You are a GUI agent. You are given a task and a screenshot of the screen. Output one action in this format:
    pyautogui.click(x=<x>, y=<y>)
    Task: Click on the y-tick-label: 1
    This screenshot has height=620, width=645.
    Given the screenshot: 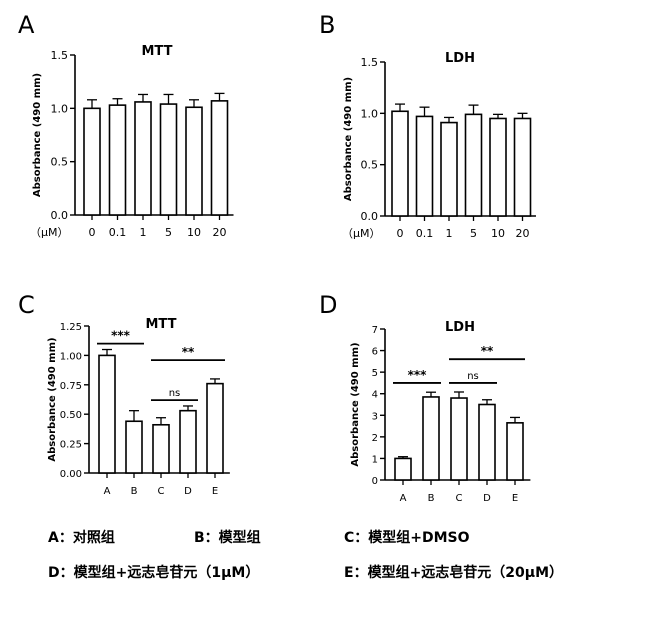 What is the action you would take?
    pyautogui.click(x=375, y=459)
    